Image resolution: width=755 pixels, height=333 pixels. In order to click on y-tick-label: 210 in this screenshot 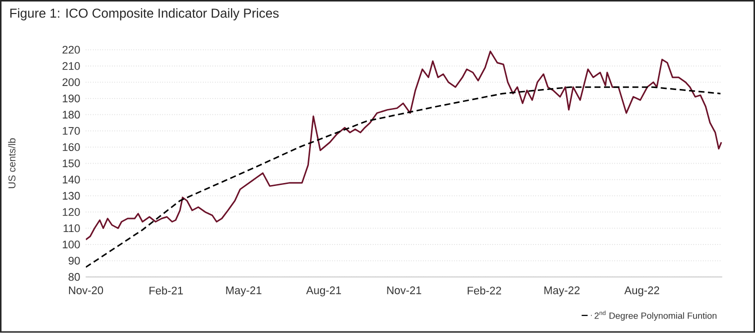, I will do `click(71, 66)`.